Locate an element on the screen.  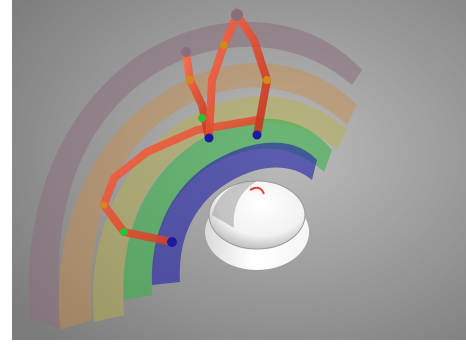
shell-blue is located at coordinates (234, 213).